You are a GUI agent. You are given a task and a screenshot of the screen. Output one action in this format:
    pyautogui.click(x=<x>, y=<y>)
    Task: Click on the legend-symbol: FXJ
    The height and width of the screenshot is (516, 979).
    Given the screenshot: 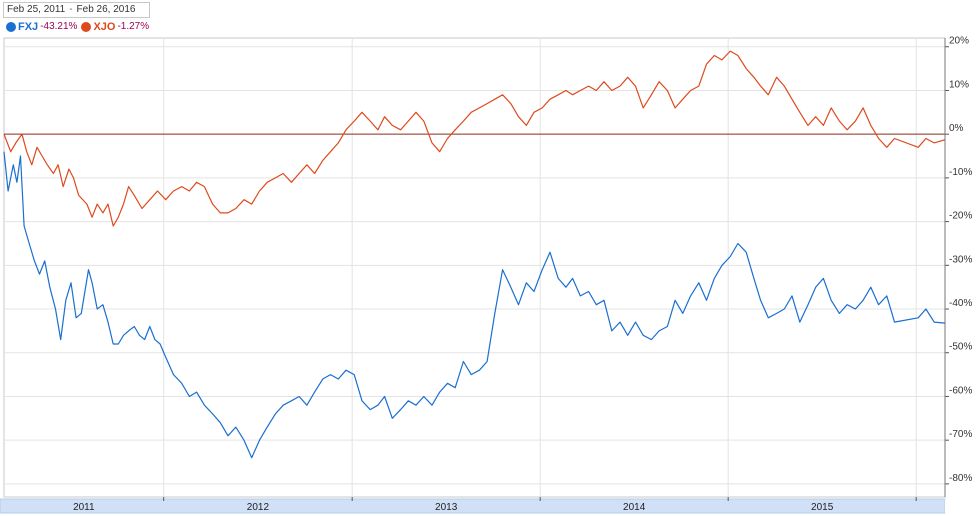 What is the action you would take?
    pyautogui.click(x=28, y=27)
    